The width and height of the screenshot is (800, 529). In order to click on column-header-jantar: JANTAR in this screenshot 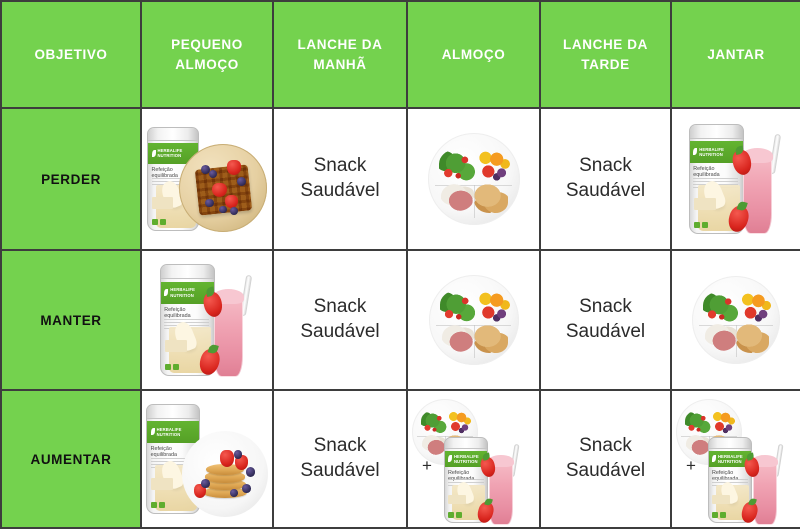, I will do `click(735, 54)`.